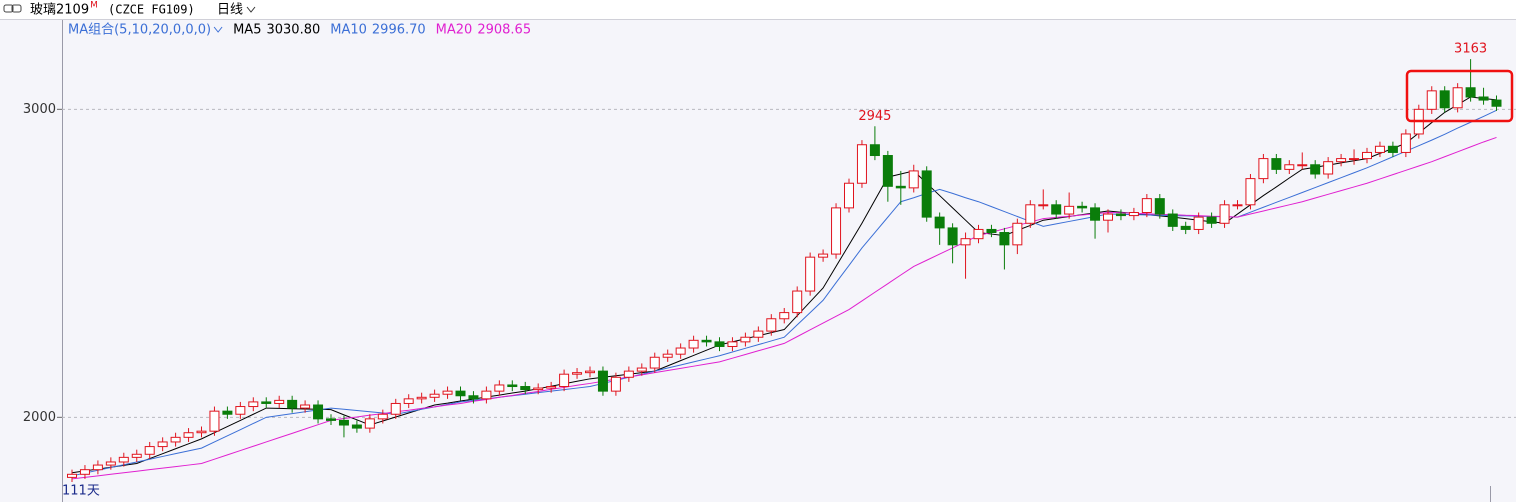  Describe the element at coordinates (230, 10) in the screenshot. I see `period-selector: 日线` at that location.